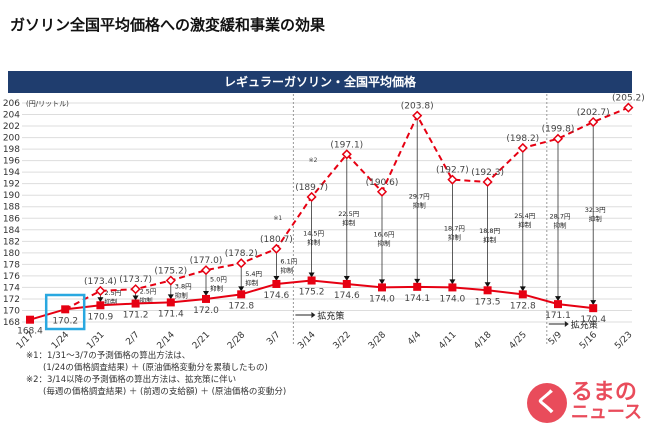 The width and height of the screenshot is (650, 433). I want to click on y-tick-label: 172, so click(11, 300).